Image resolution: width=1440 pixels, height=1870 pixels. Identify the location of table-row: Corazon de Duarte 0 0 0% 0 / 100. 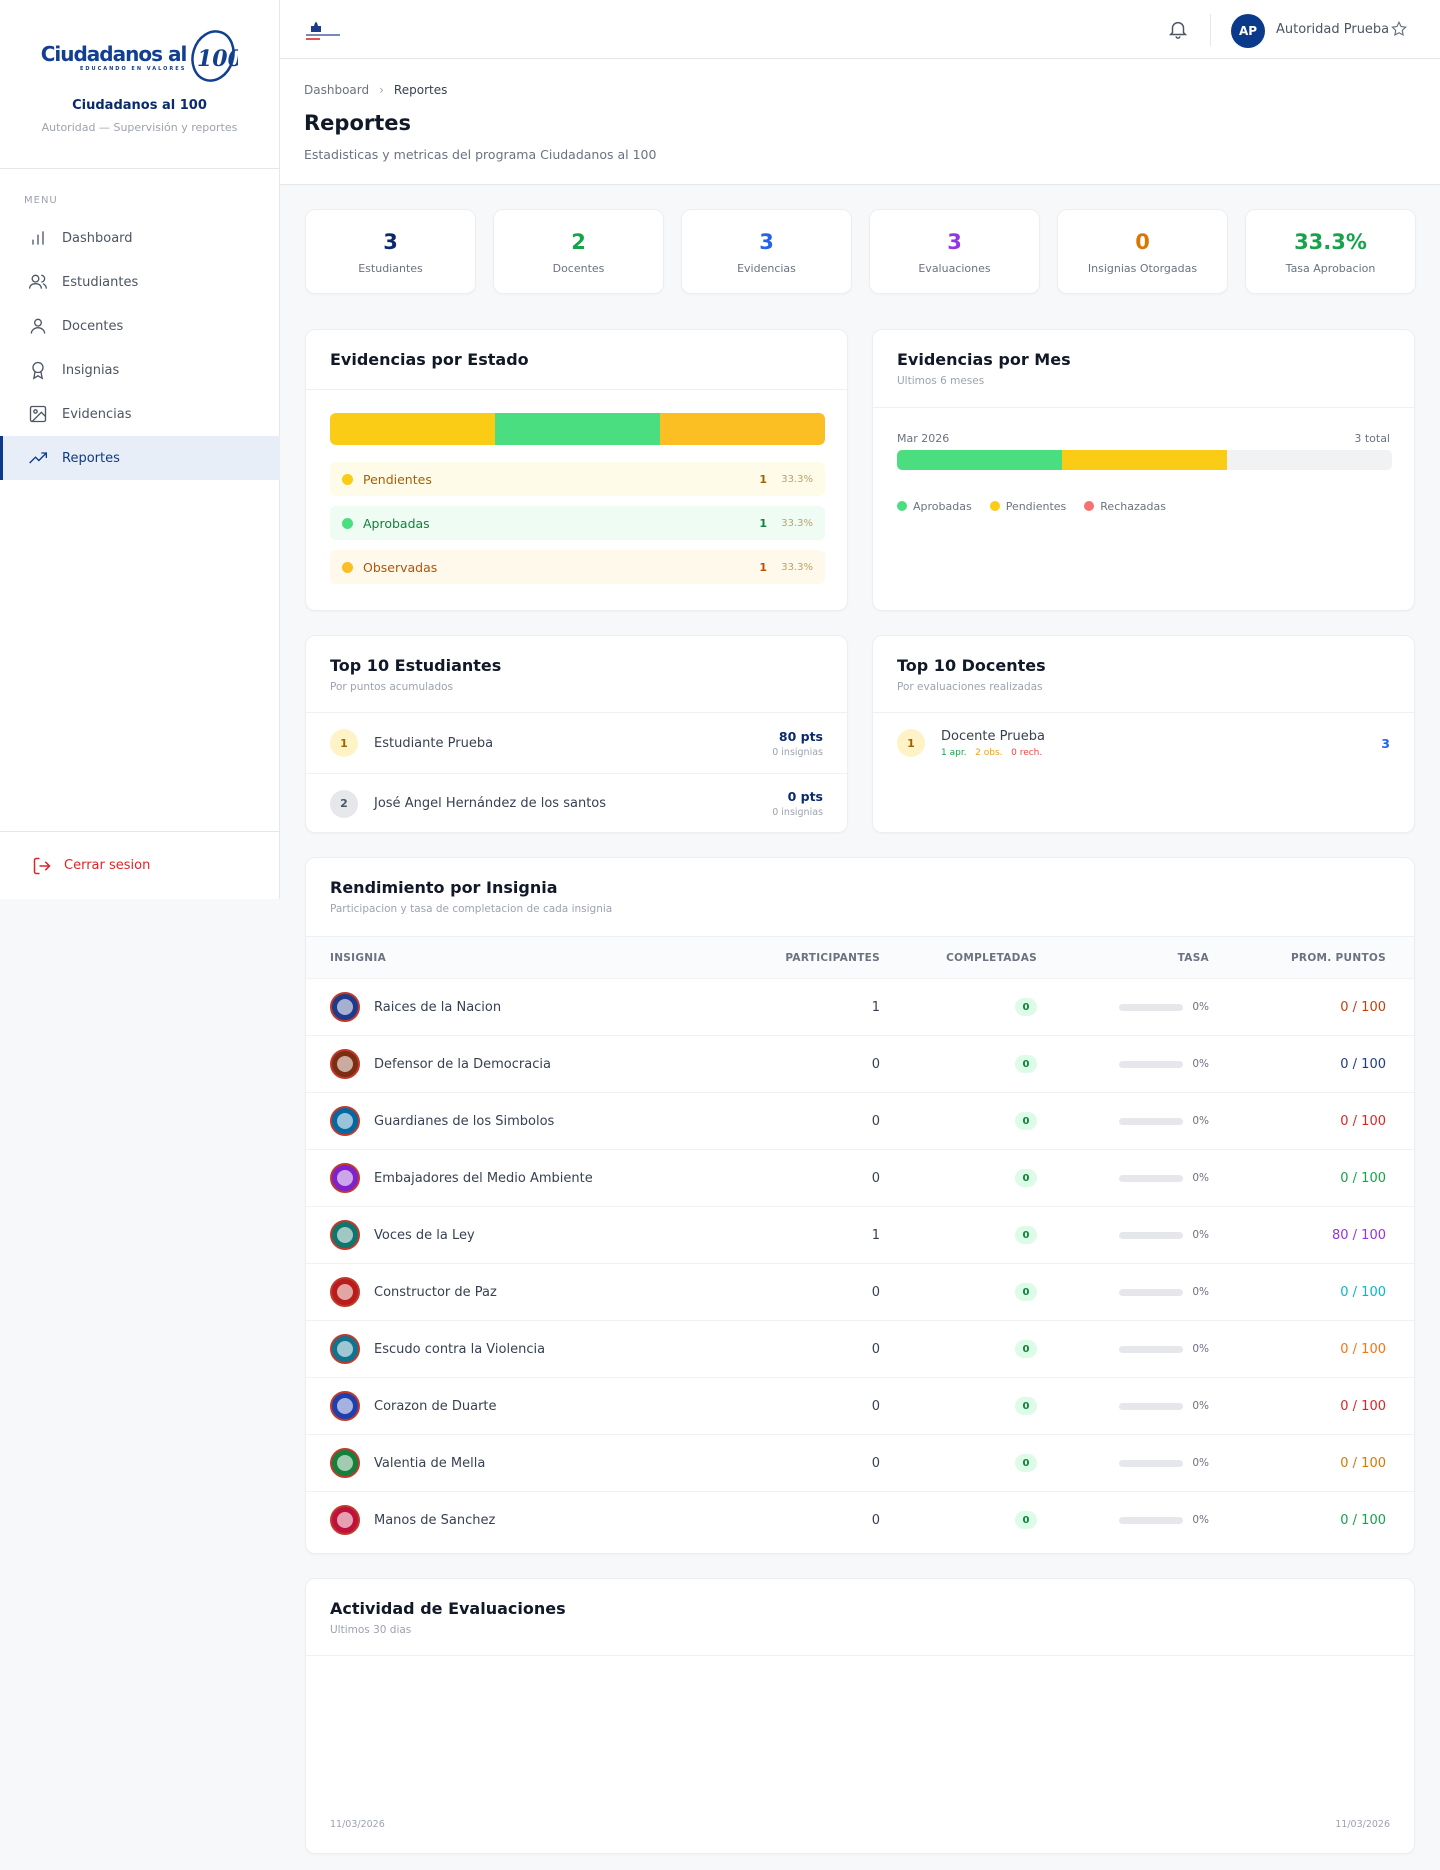
(860, 1405).